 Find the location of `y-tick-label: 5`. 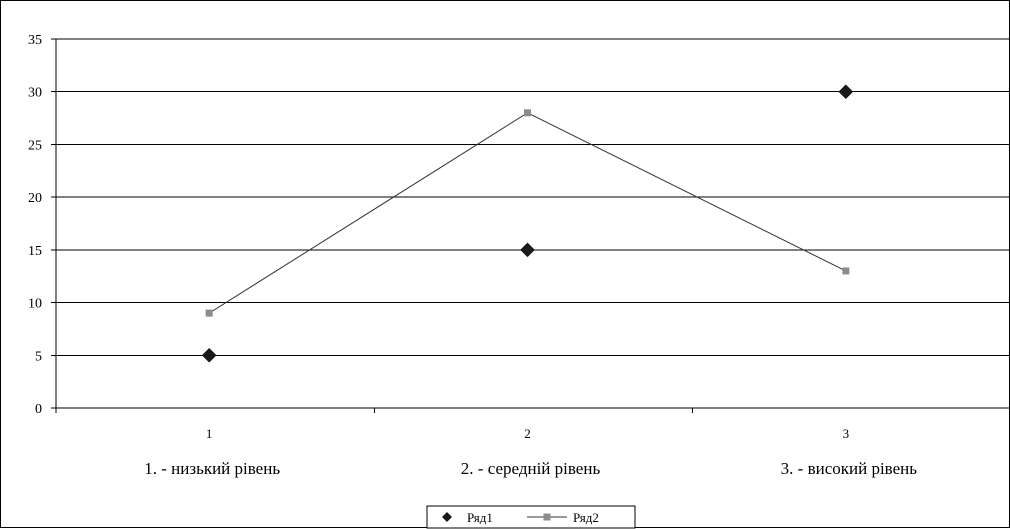

y-tick-label: 5 is located at coordinates (38, 356).